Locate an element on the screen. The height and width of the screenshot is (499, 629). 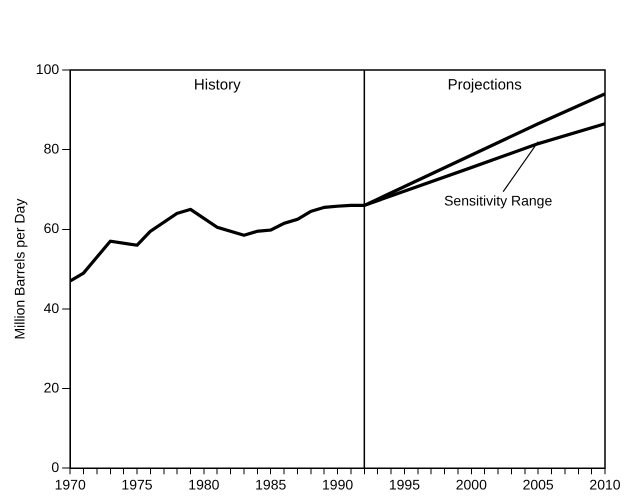
x-tick-label: 2010 is located at coordinates (605, 484).